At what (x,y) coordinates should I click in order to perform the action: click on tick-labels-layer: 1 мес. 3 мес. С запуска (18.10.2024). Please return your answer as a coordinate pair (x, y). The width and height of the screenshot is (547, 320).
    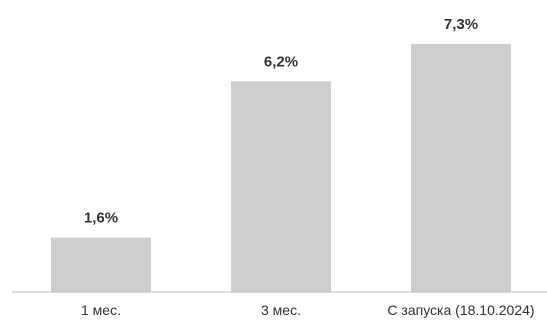
    Looking at the image, I should click on (308, 310).